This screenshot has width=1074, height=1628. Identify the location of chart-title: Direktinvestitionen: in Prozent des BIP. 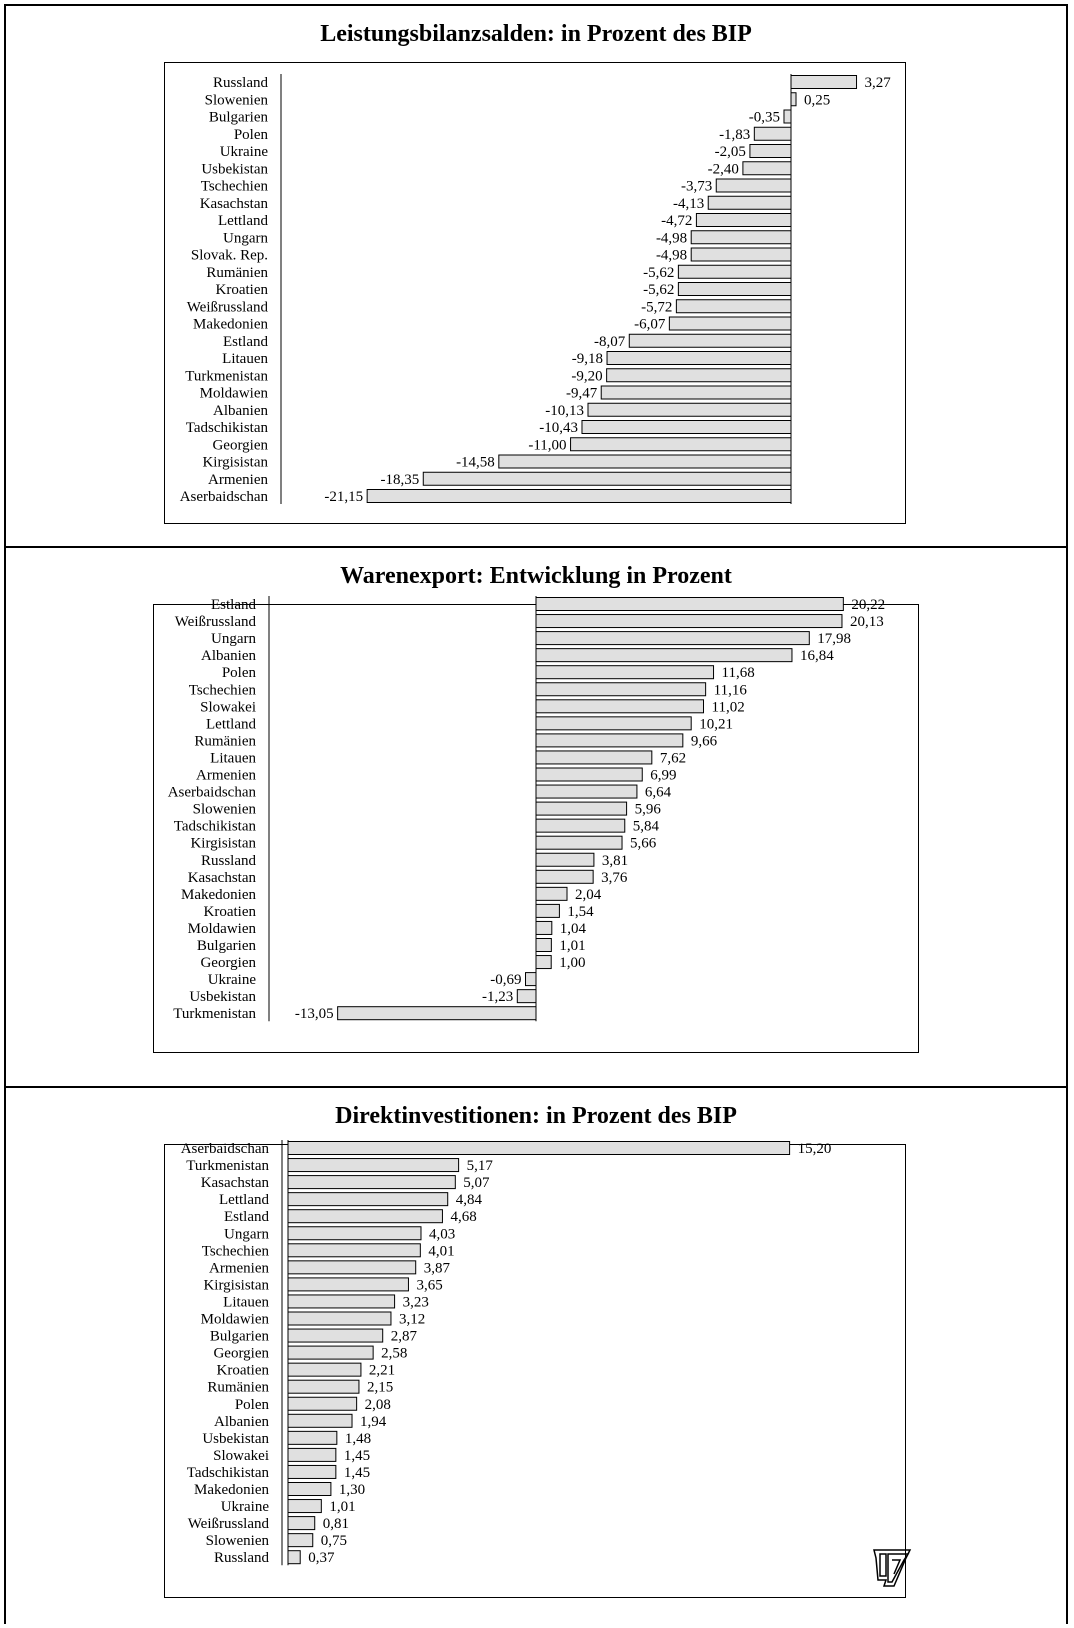
(536, 1116).